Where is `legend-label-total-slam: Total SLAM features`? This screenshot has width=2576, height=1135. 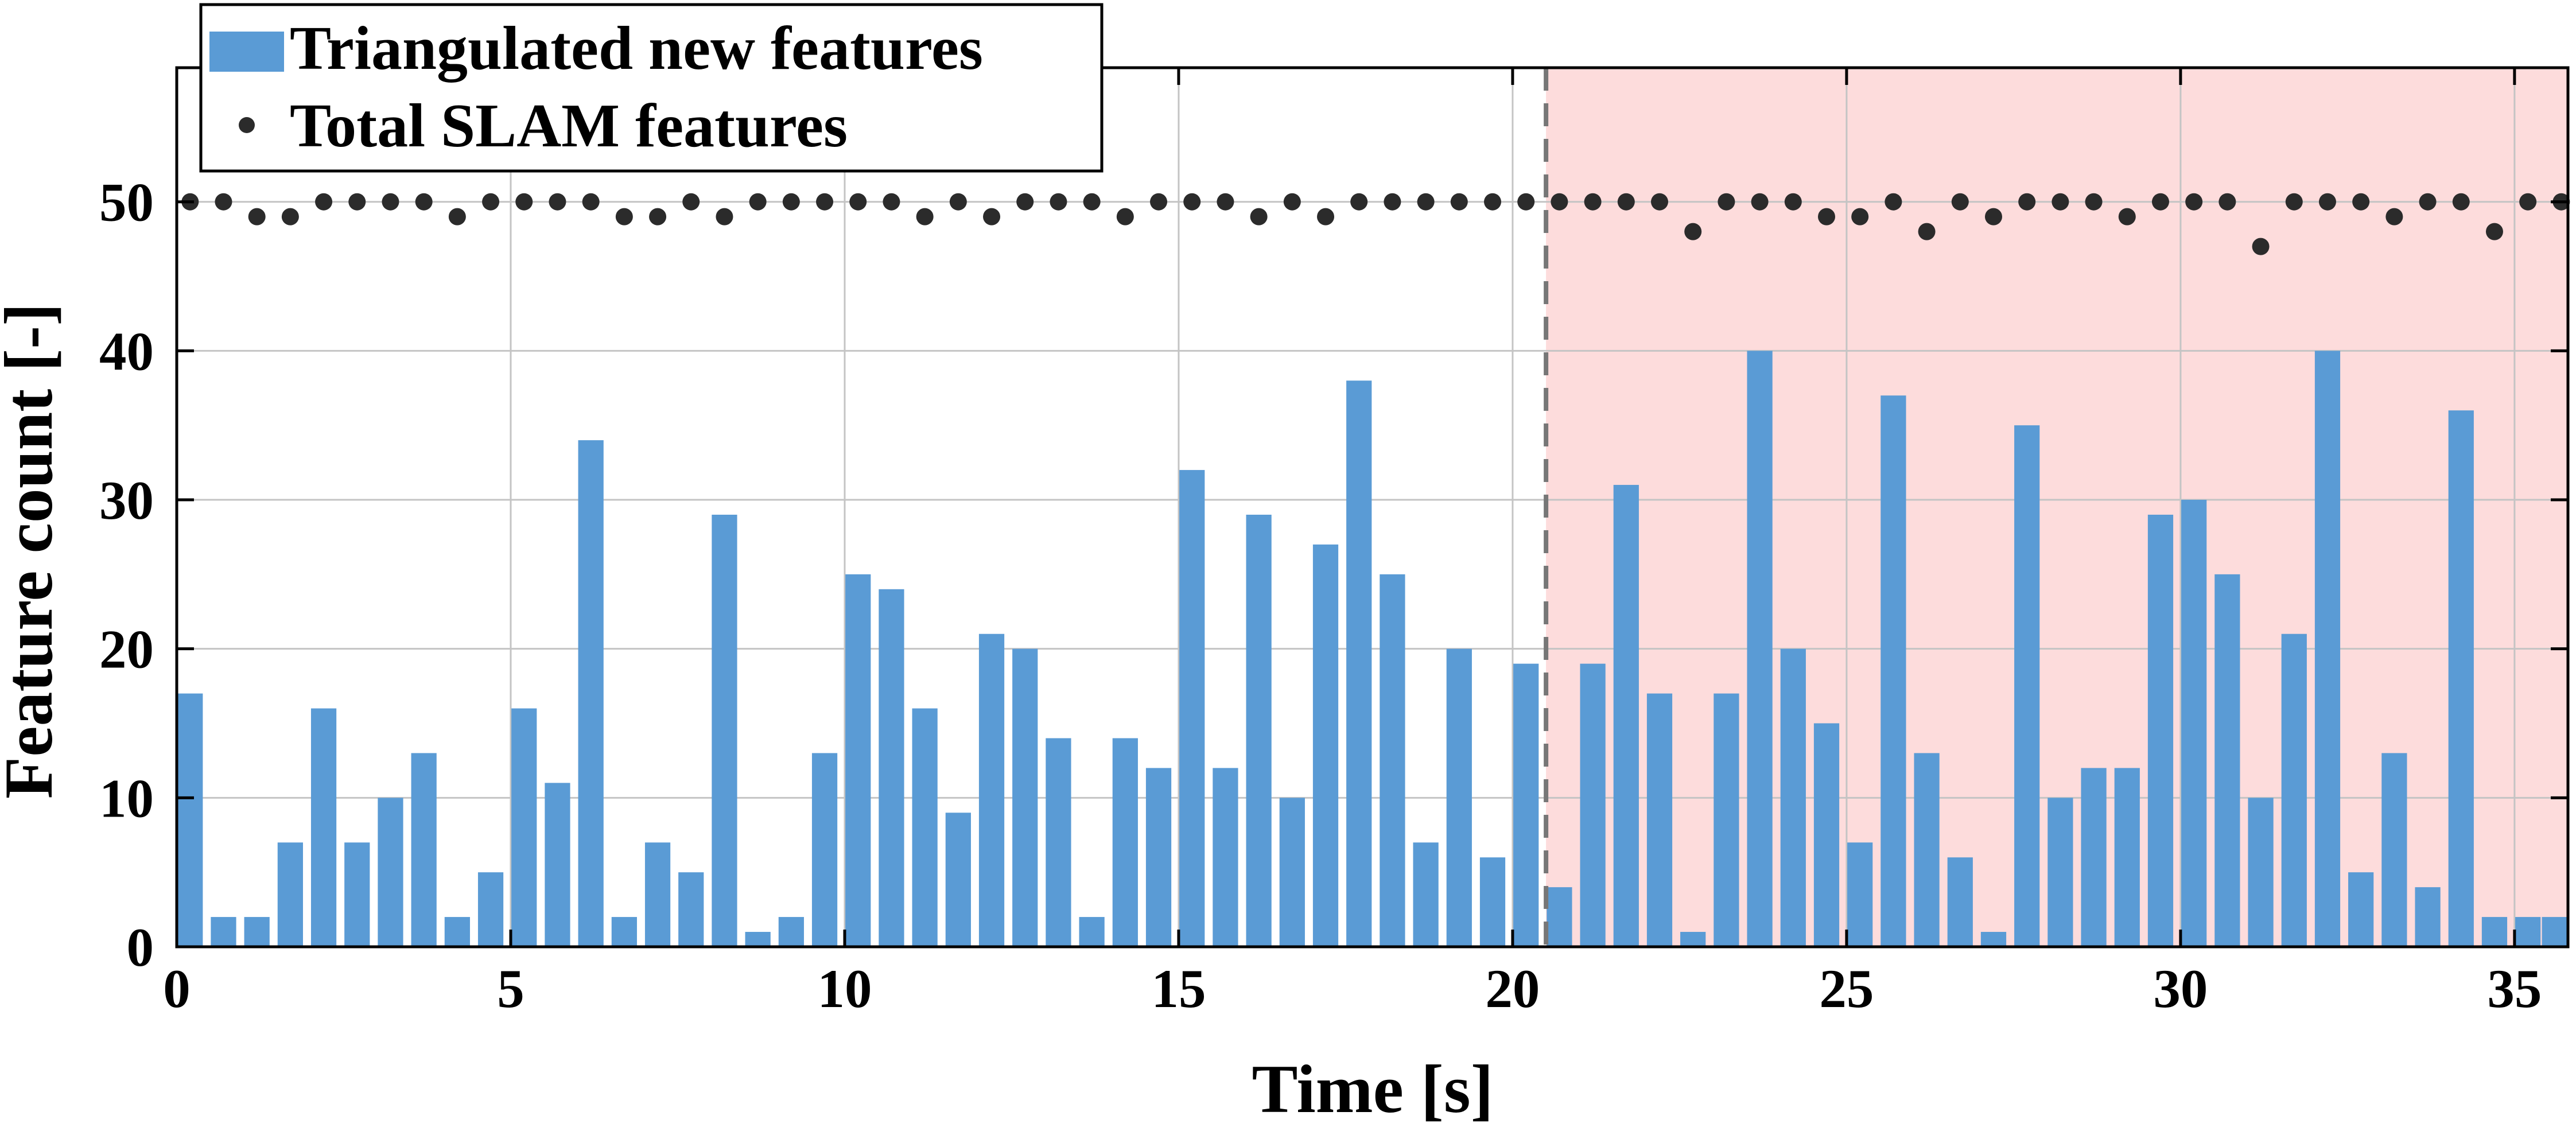
legend-label-total-slam: Total SLAM features is located at coordinates (569, 126).